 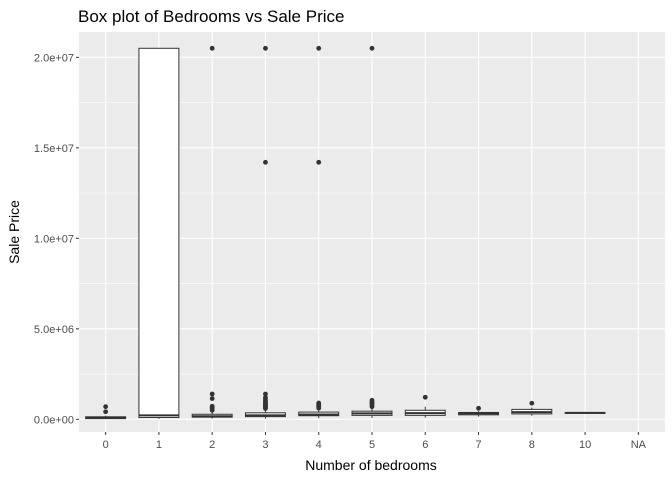 What do you see at coordinates (425, 445) in the screenshot?
I see `x-tick-label: 6` at bounding box center [425, 445].